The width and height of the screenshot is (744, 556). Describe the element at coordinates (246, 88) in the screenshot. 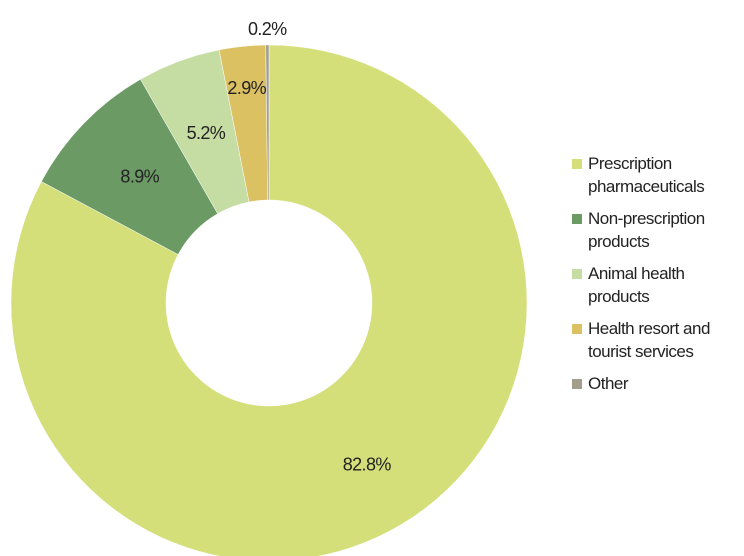

I see `data-label: 2.9%` at that location.